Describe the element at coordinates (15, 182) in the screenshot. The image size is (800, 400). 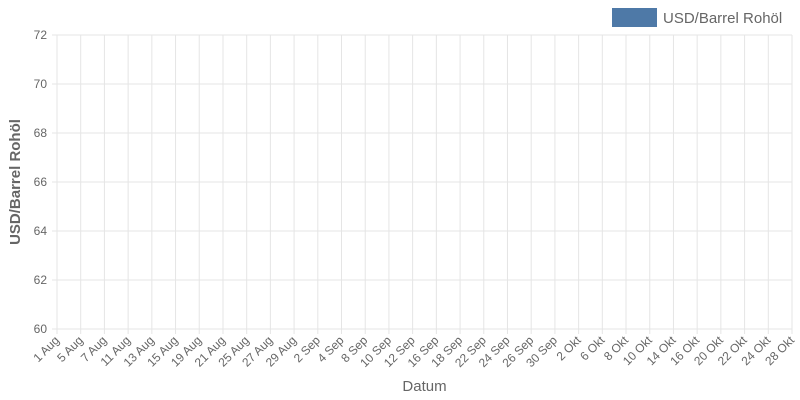
I see `y-axis-title: USD/Barrel Rohöl` at that location.